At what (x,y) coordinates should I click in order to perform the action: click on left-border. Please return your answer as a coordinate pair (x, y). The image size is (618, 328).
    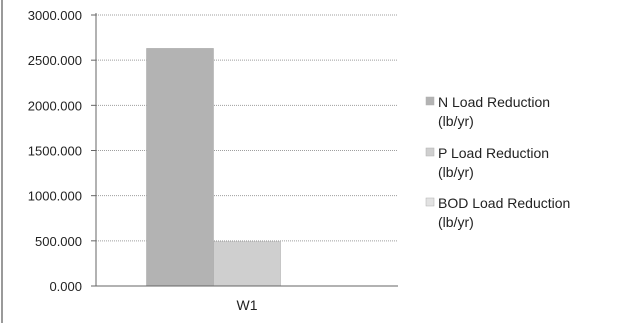
    Looking at the image, I should click on (2, 161).